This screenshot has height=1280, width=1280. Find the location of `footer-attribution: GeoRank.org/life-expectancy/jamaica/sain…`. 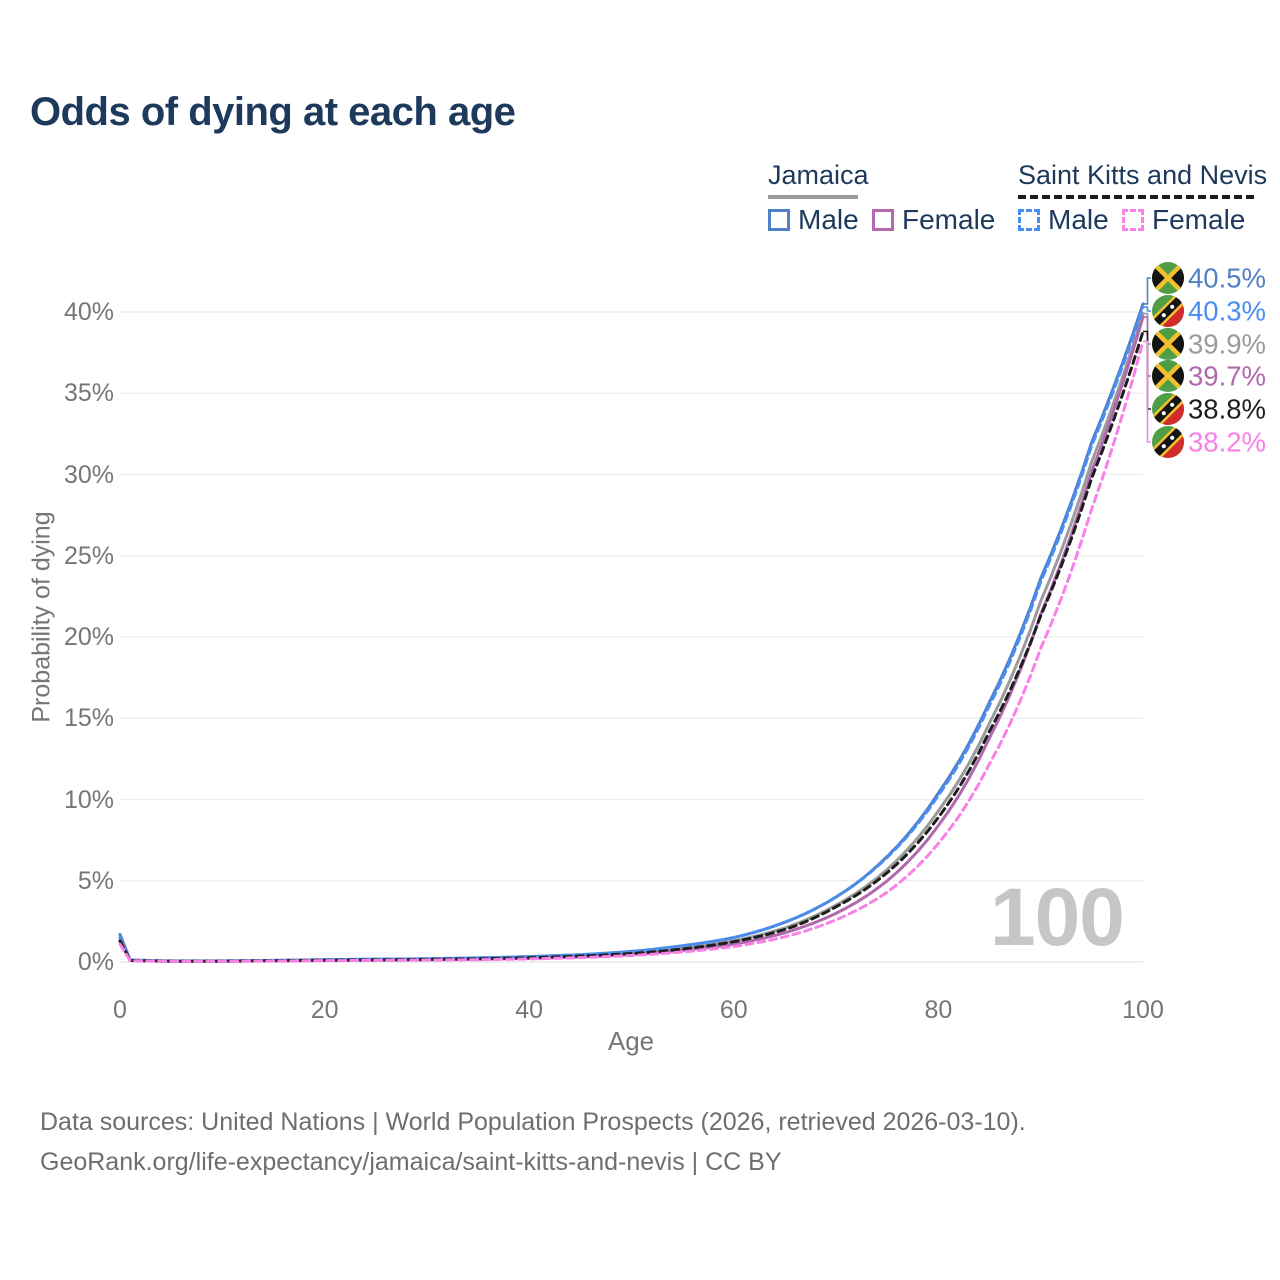

footer-attribution: GeoRank.org/life-expectancy/jamaica/sain… is located at coordinates (411, 1162).